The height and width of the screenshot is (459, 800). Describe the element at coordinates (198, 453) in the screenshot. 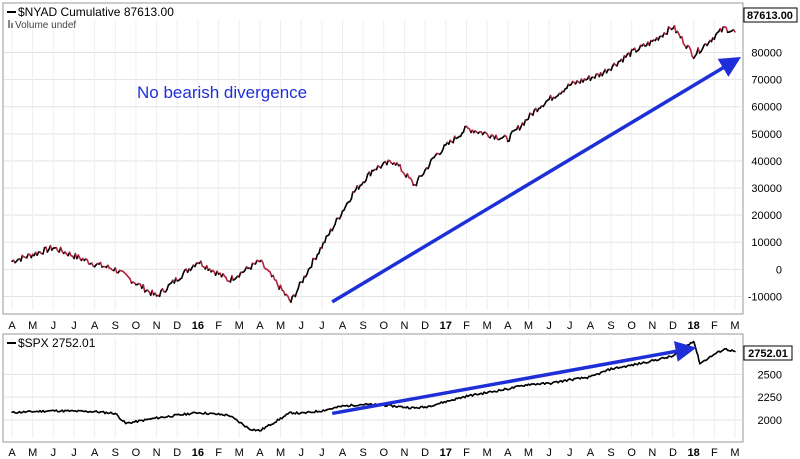

I see `x-tick-label: 16` at that location.